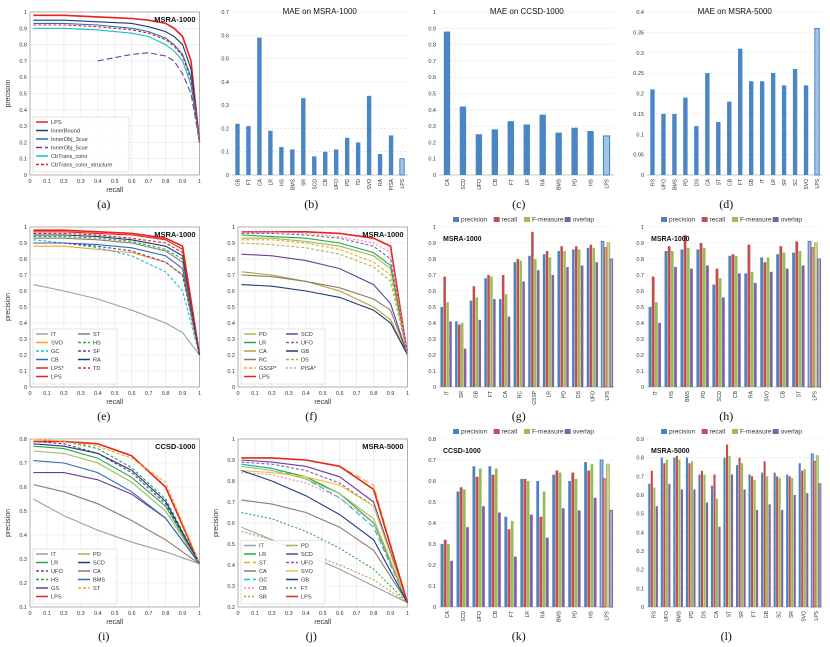  I want to click on legend: IT LR UFO HS GS LPS PD SCD CA BMS ST, so click(75, 576).